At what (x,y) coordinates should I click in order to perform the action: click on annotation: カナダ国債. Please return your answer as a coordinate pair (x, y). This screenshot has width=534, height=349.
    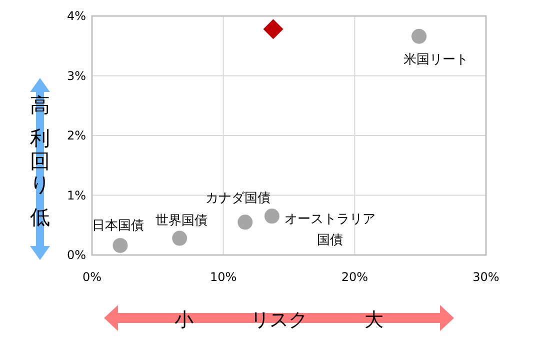
    Looking at the image, I should click on (238, 198).